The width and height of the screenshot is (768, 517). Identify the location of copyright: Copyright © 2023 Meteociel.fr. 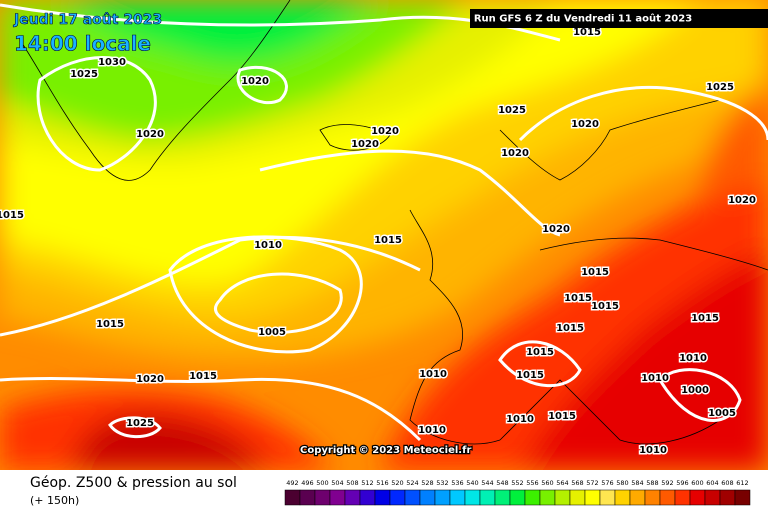
(385, 450).